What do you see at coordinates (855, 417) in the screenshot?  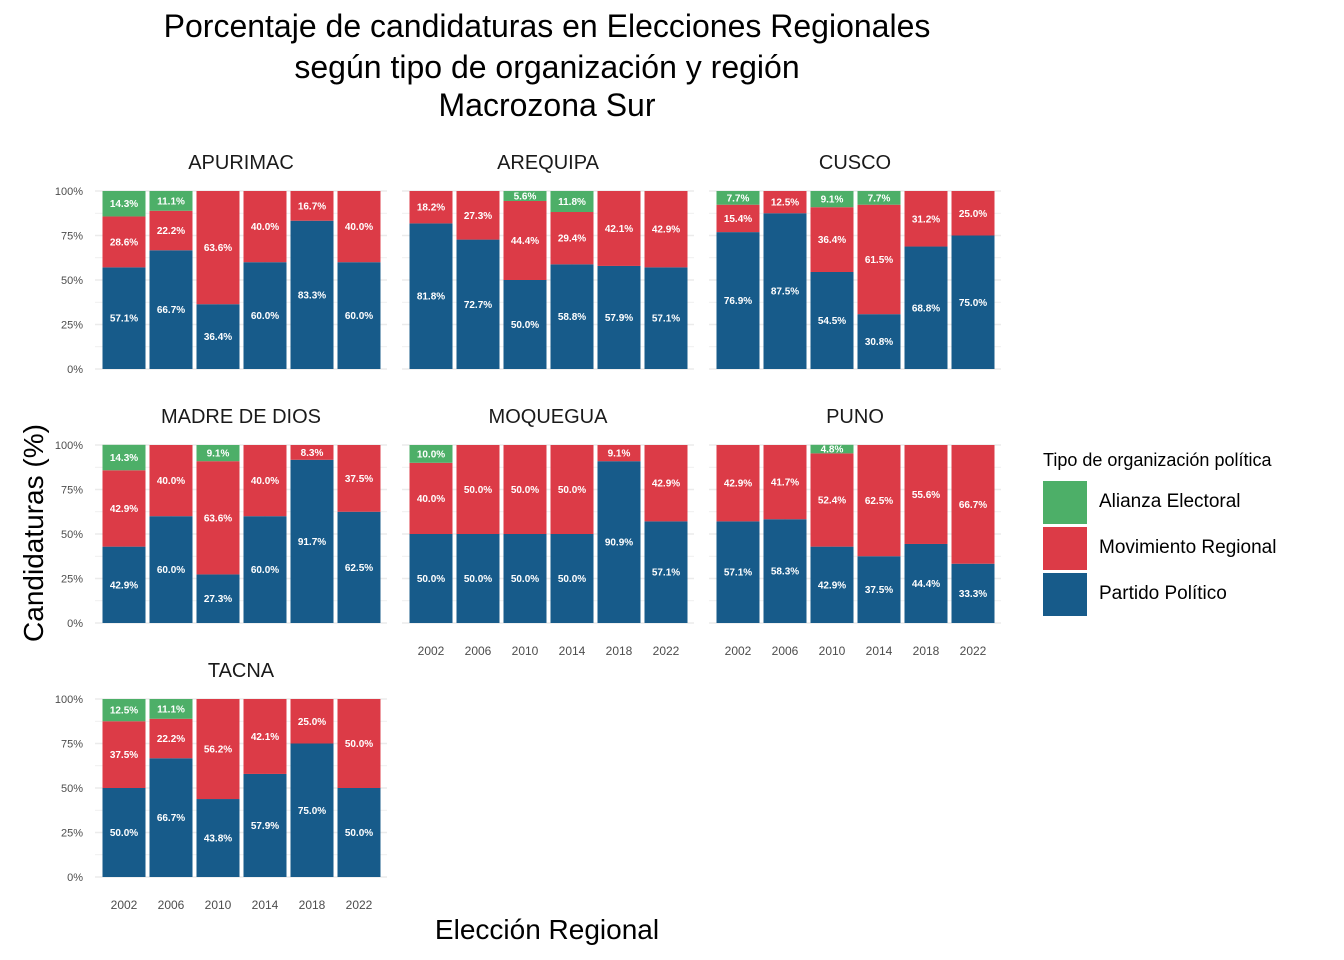 I see `panel-title: PUNO` at bounding box center [855, 417].